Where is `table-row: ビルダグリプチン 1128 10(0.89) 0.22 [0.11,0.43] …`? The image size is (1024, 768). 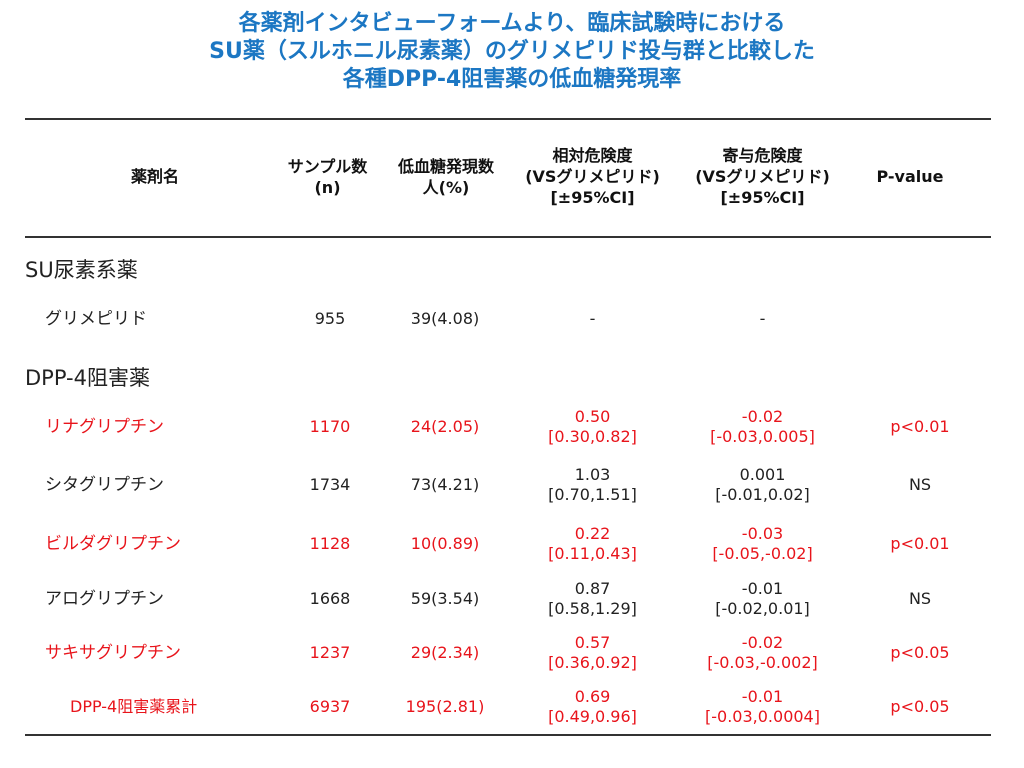 table-row: ビルダグリプチン 1128 10(0.89) 0.22 [0.11,0.43] … is located at coordinates (512, 544).